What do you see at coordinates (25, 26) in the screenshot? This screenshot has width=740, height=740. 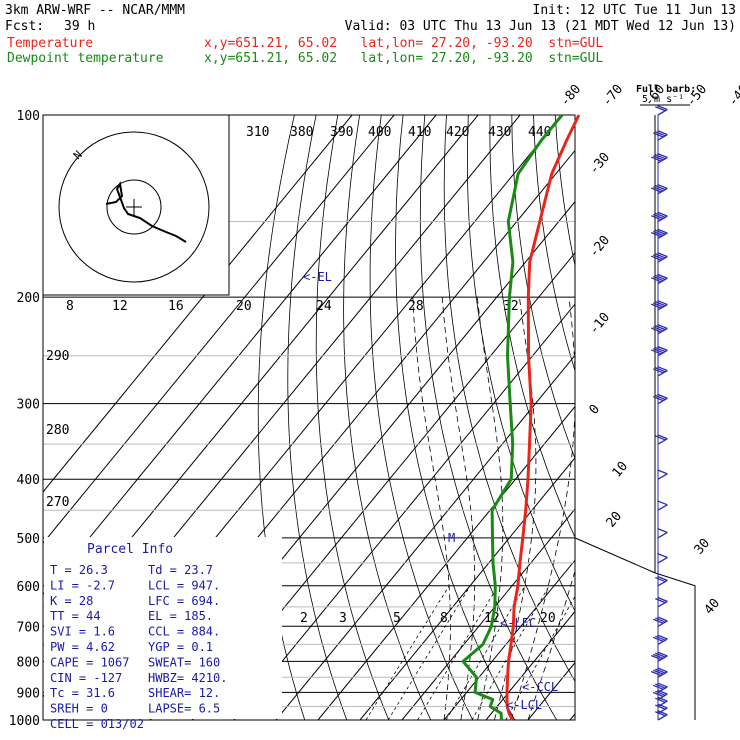 I see `fcst-label: Fcst:` at bounding box center [25, 26].